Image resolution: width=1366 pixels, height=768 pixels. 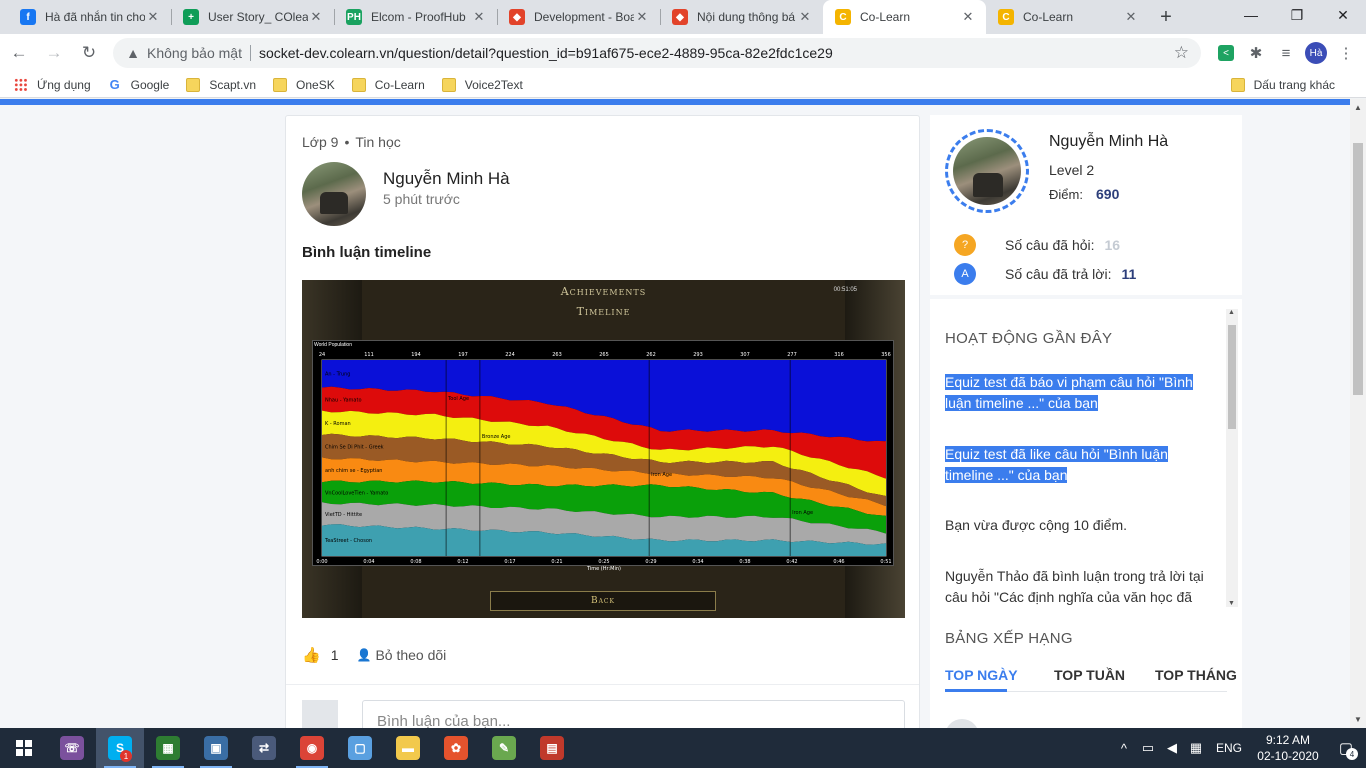 I want to click on maximize-icon: ❐, so click(x=1297, y=14).